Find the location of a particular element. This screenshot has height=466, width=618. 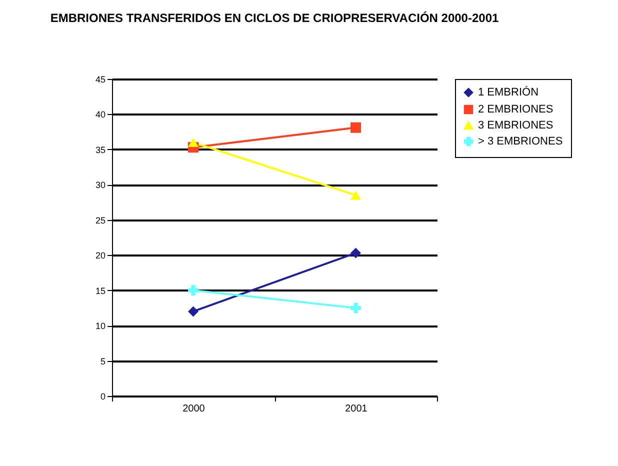

y-tick-label: 15 is located at coordinates (100, 291).